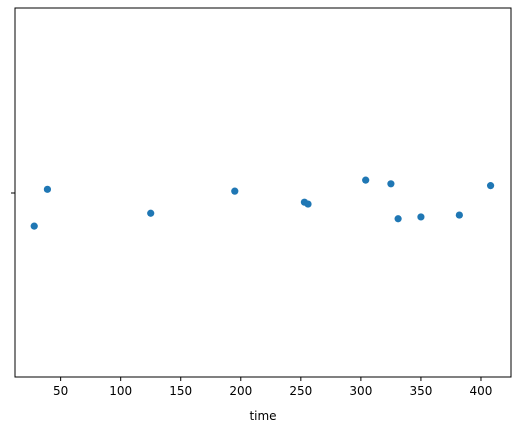 Image resolution: width=520 pixels, height=432 pixels. Describe the element at coordinates (360, 391) in the screenshot. I see `x-tick-label: 300` at that location.